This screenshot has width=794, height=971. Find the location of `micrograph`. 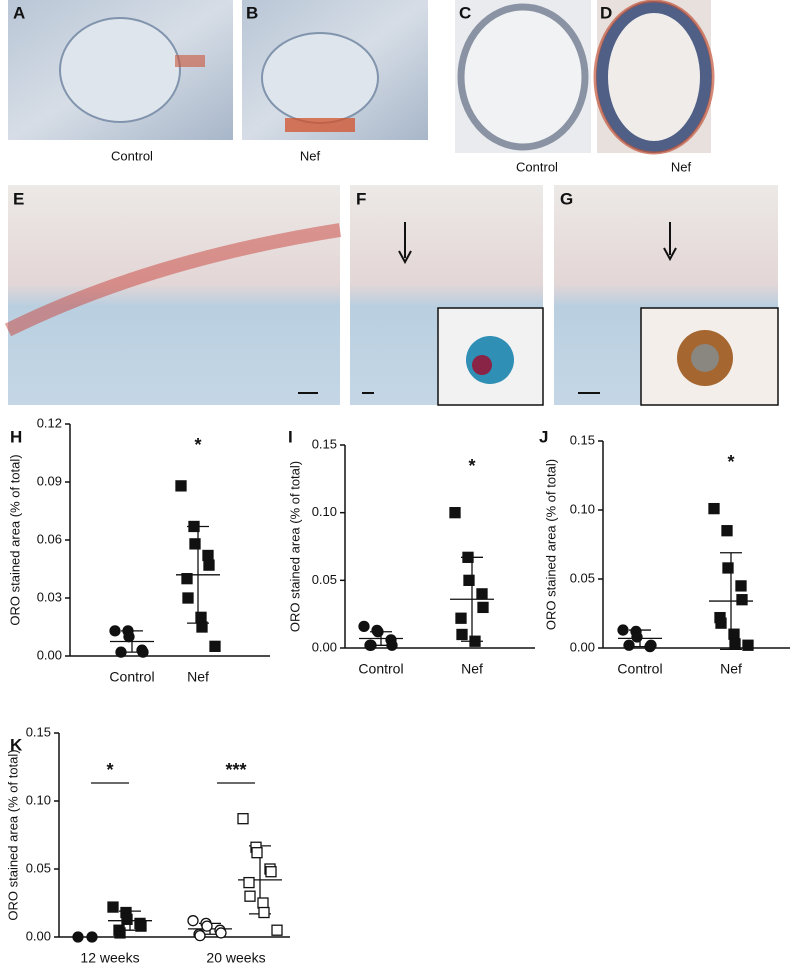

micrograph is located at coordinates (174, 295).